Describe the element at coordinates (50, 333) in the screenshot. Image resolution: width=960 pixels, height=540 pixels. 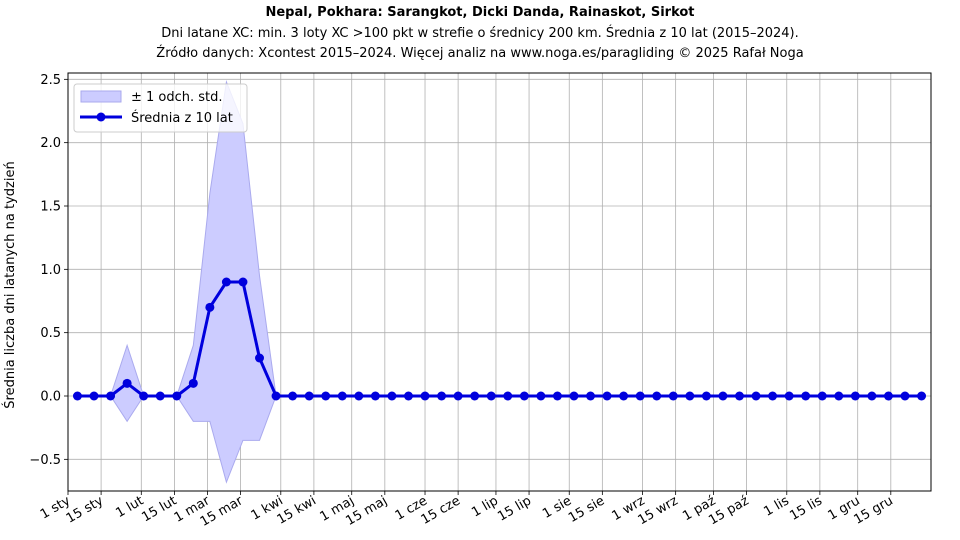
I see `y-tick-label: 0.5` at that location.